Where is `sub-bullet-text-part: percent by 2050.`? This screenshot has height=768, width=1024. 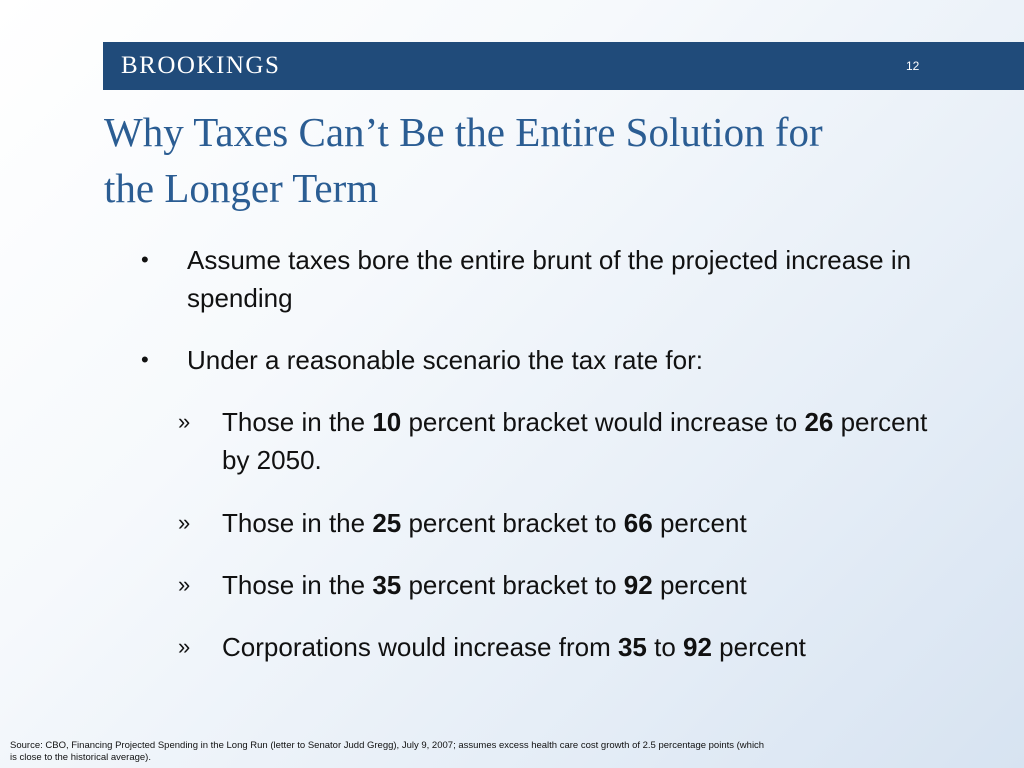
sub-bullet-text-part: percent by 2050. is located at coordinates (575, 441).